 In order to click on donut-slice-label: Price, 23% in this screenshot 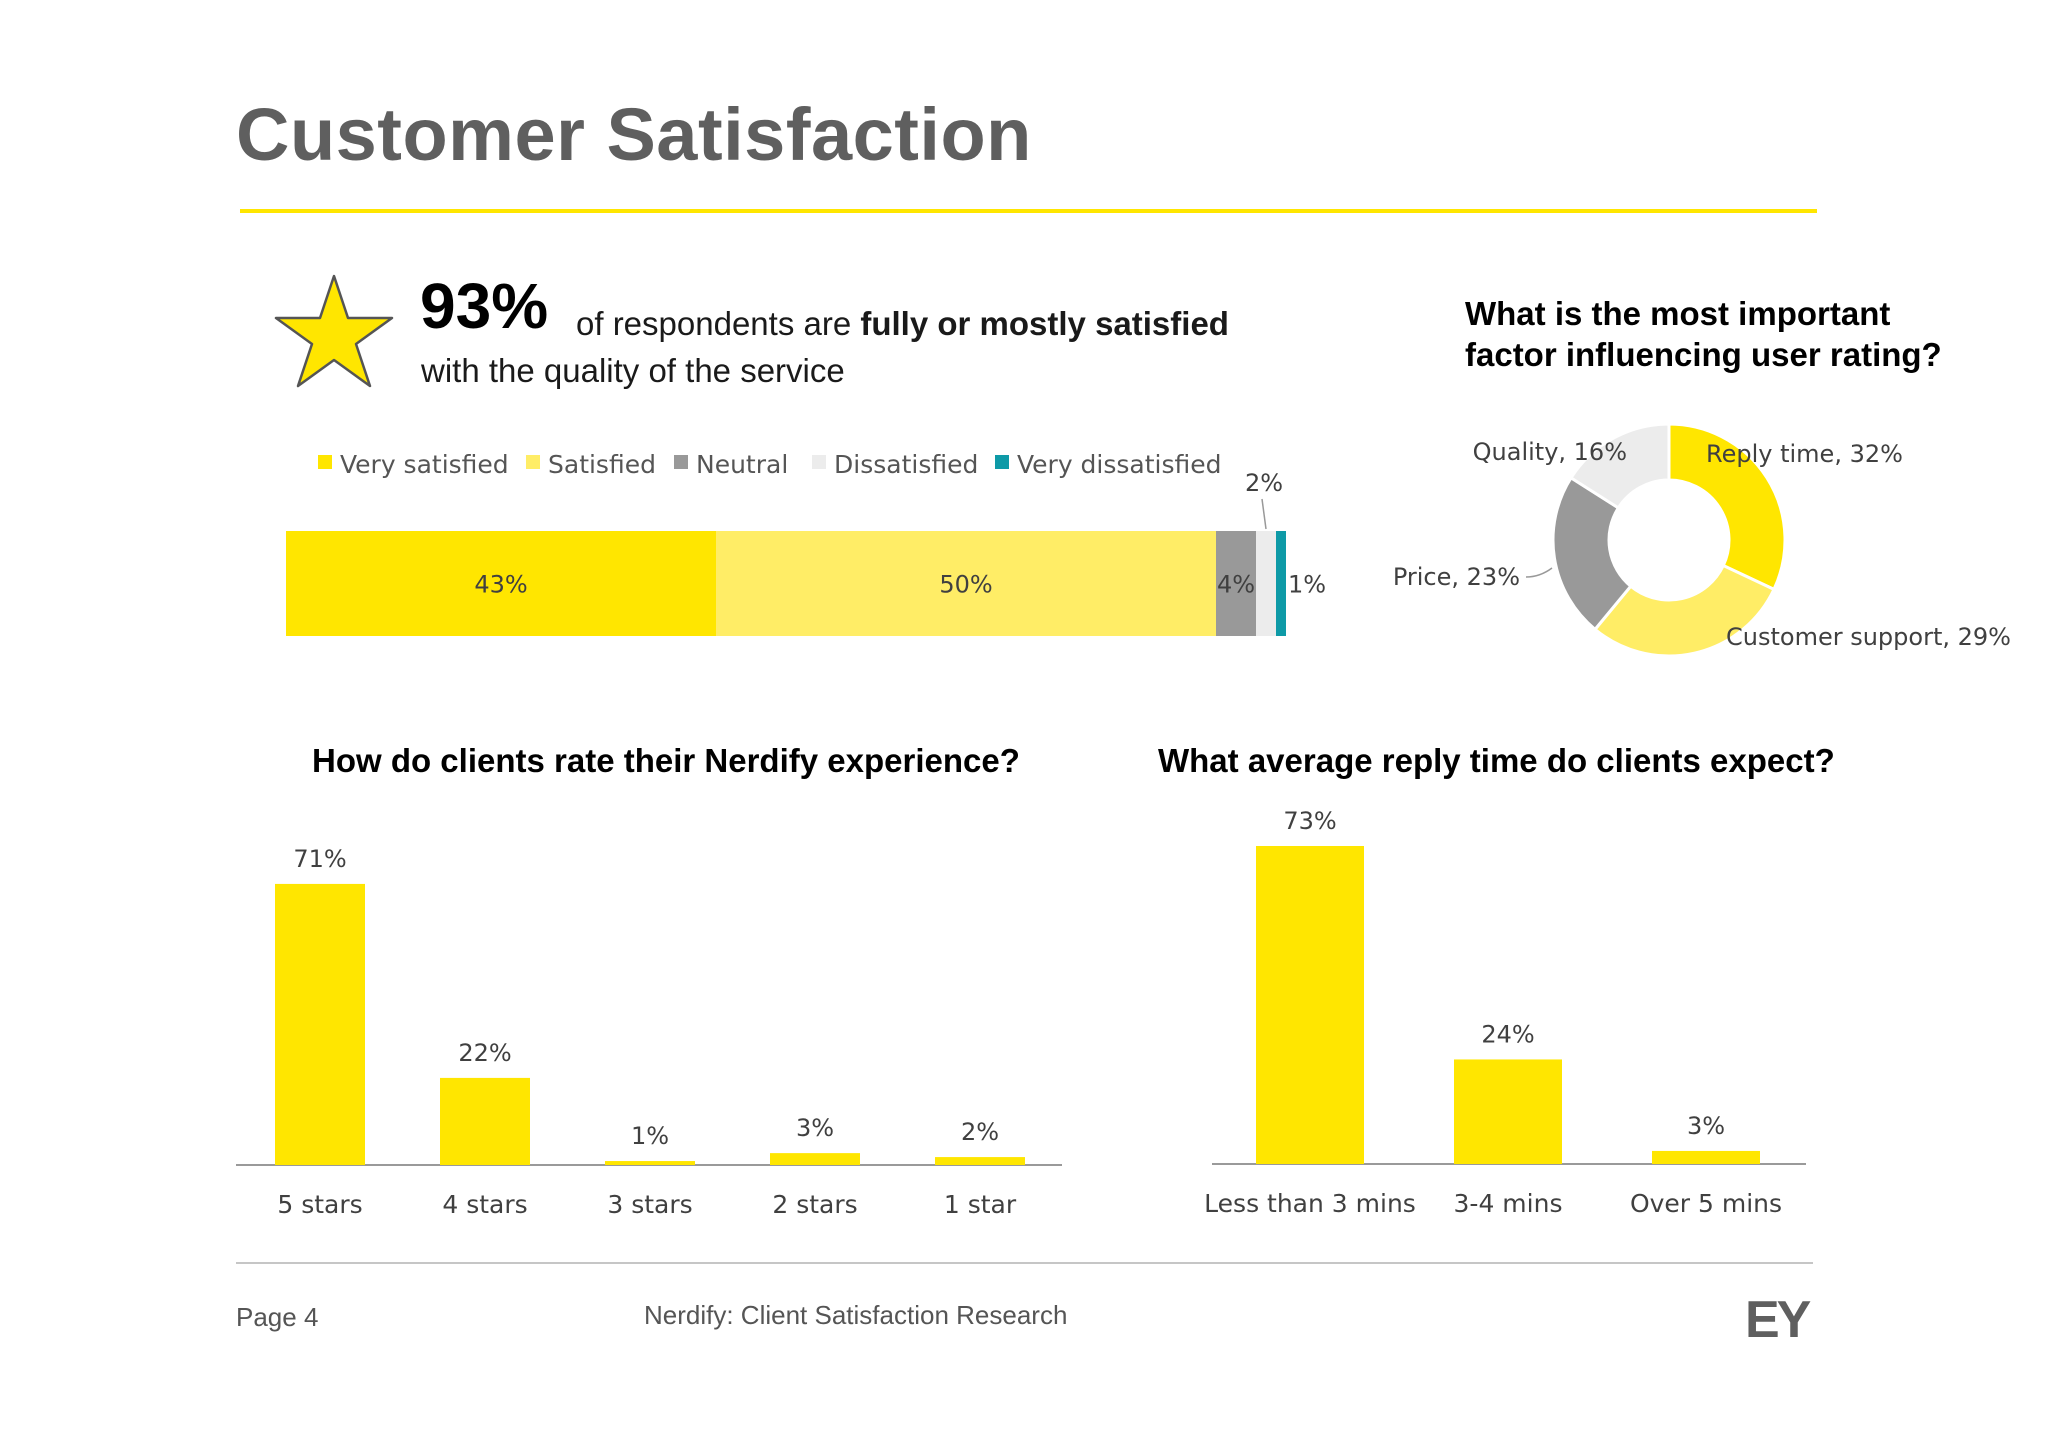, I will do `click(1456, 577)`.